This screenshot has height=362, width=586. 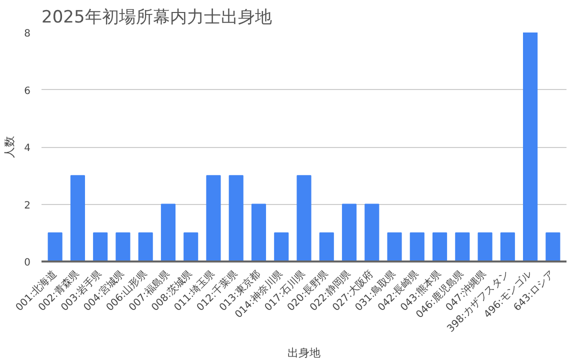 I want to click on y-tick-label: 0, so click(x=27, y=263).